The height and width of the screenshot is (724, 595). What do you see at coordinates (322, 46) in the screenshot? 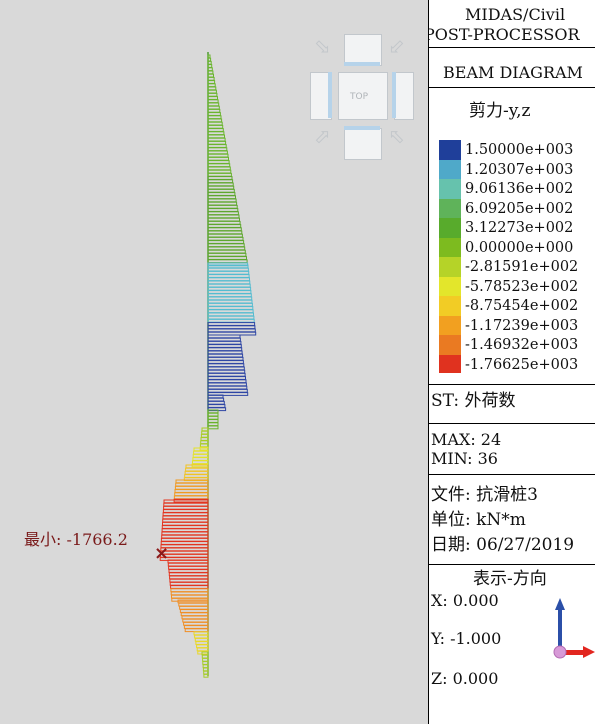
I see `view-cube-corner-nw-arrow-icon: ⬂` at bounding box center [322, 46].